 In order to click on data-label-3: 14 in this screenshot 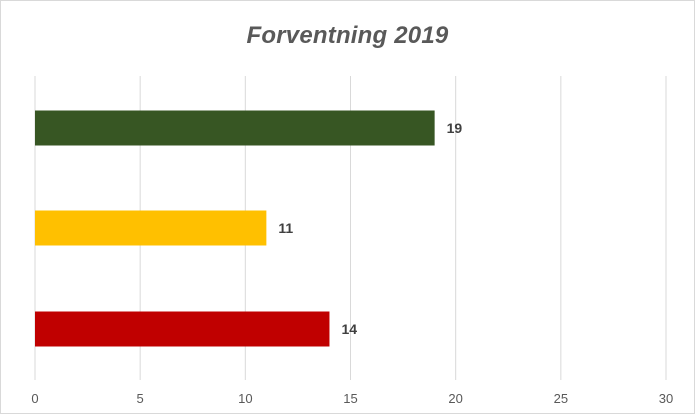, I will do `click(349, 329)`.